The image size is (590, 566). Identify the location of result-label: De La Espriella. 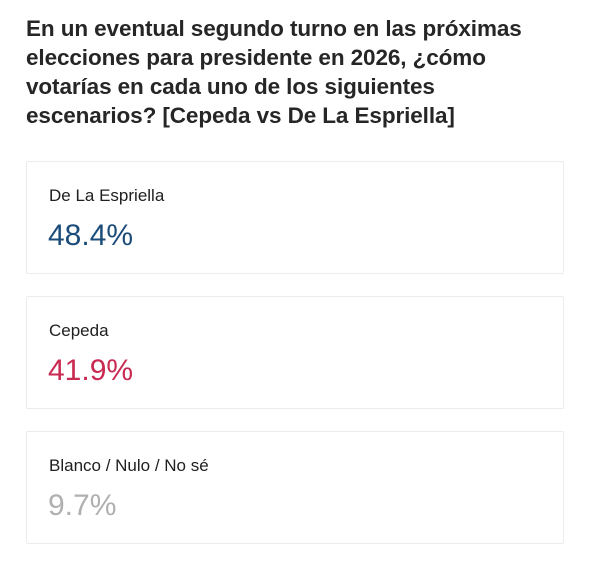
(107, 195).